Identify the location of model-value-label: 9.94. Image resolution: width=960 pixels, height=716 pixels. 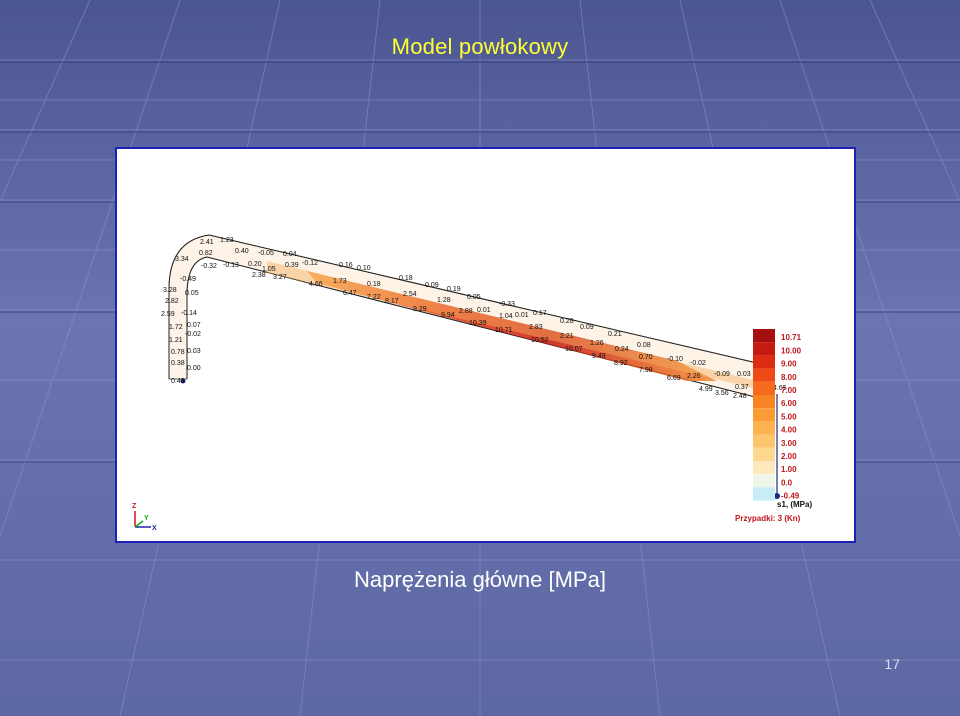
(448, 315).